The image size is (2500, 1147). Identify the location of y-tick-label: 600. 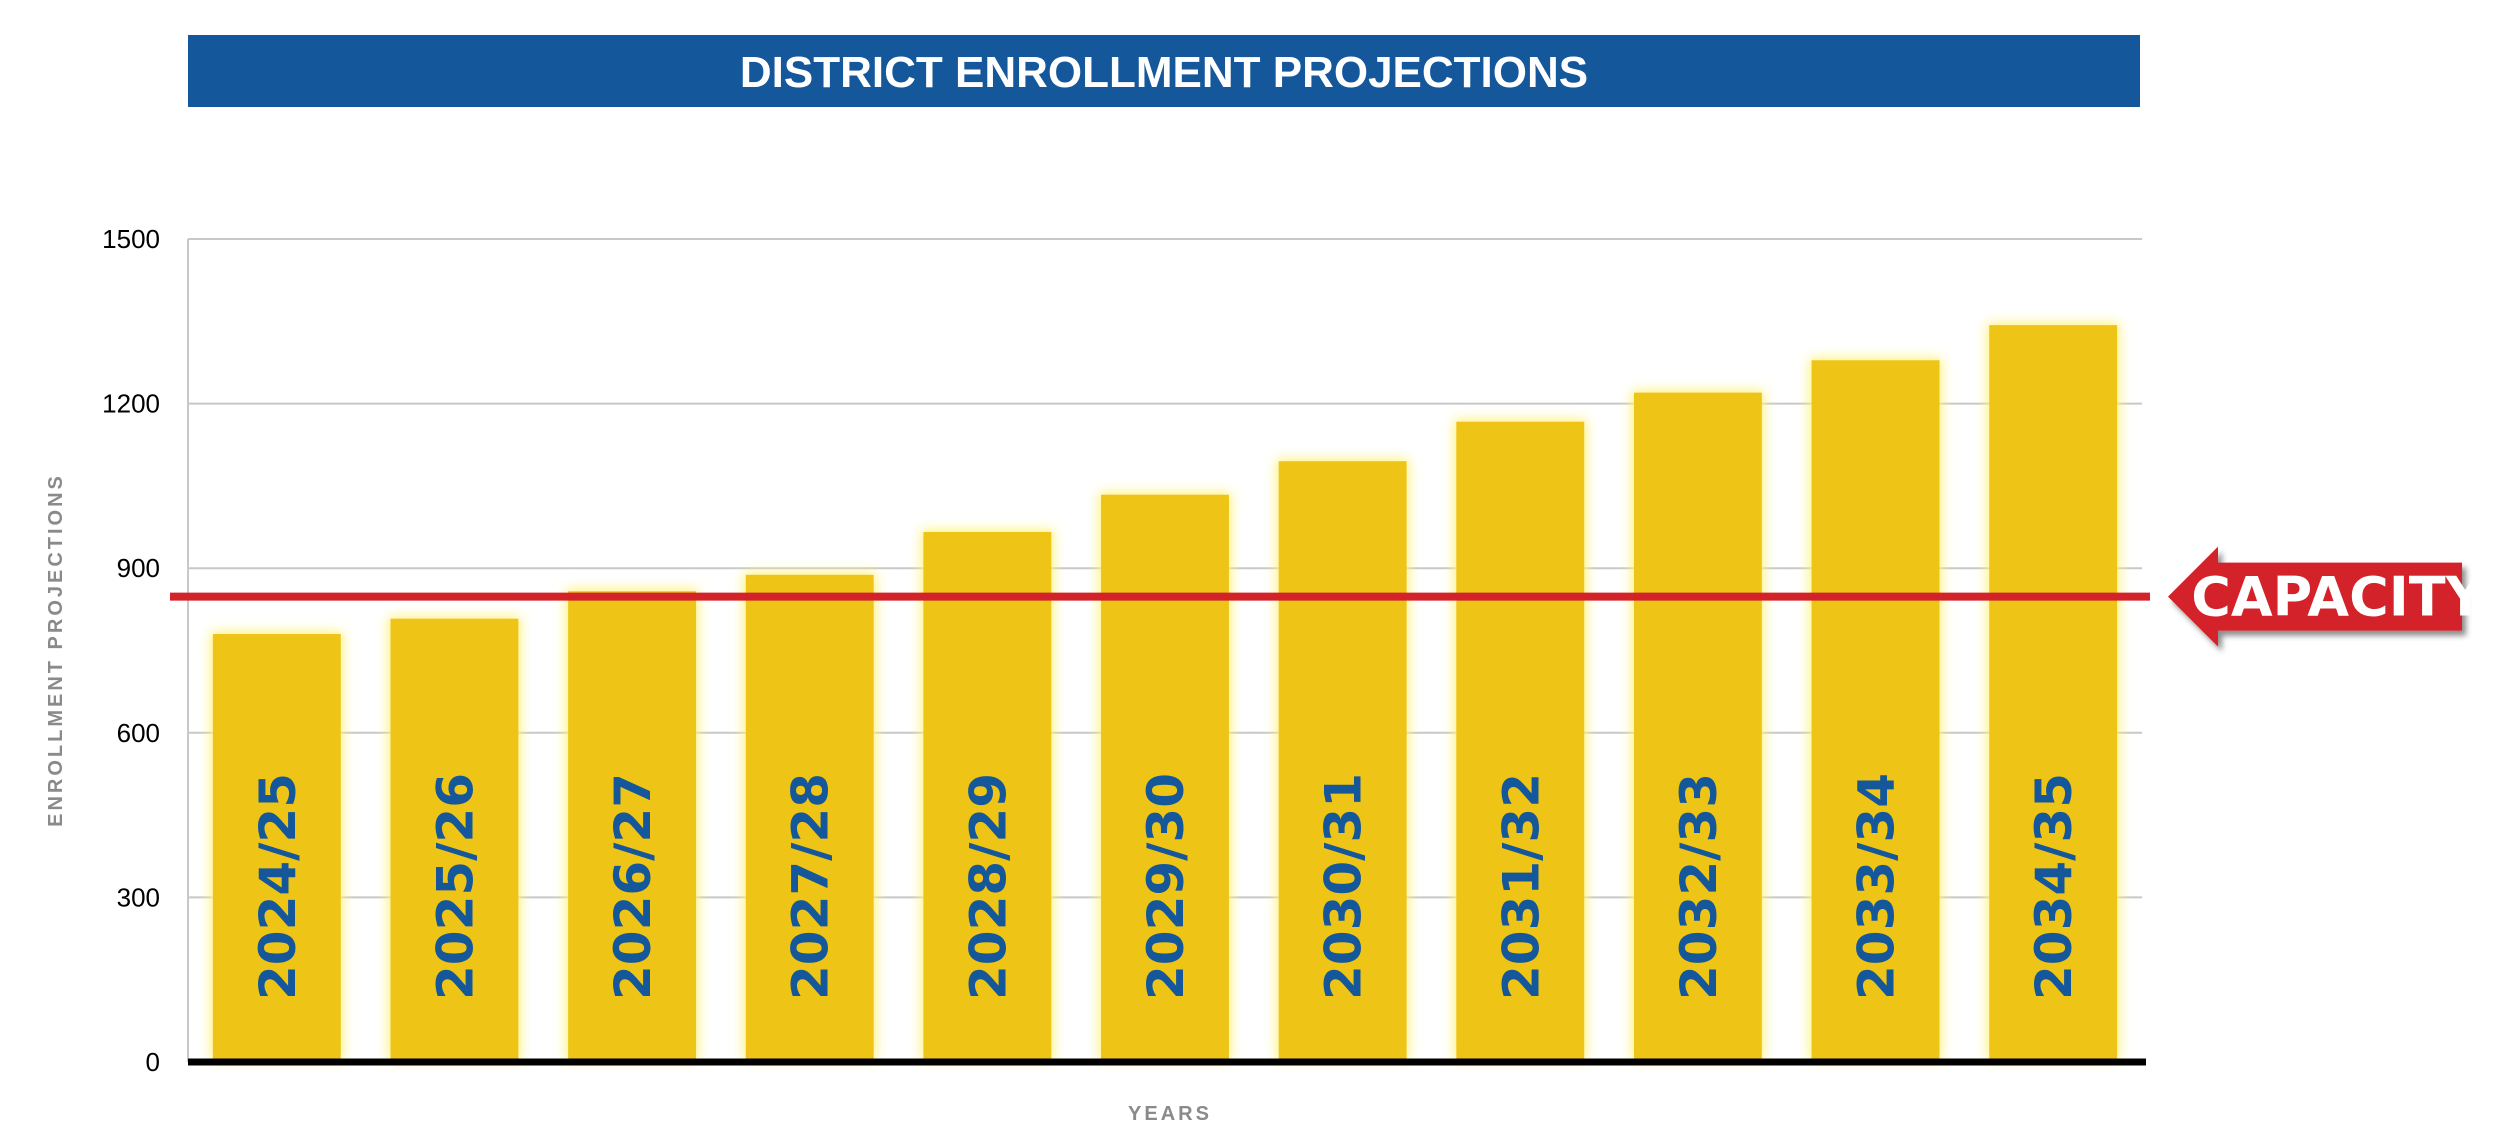
(138, 733).